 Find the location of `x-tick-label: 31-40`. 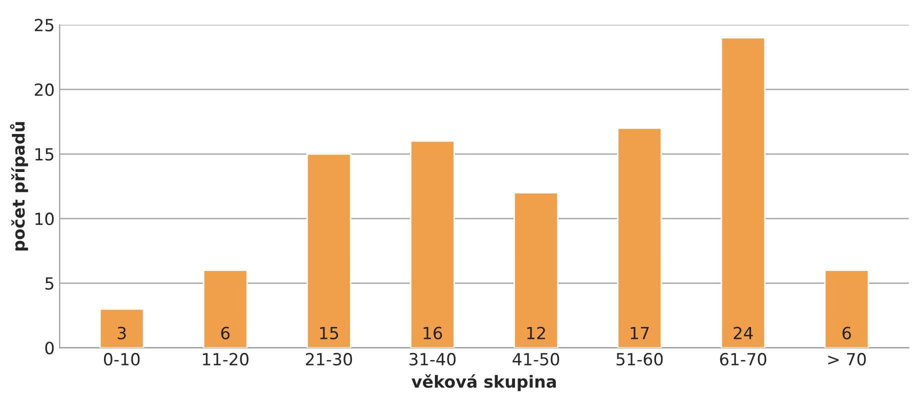

x-tick-label: 31-40 is located at coordinates (433, 359).